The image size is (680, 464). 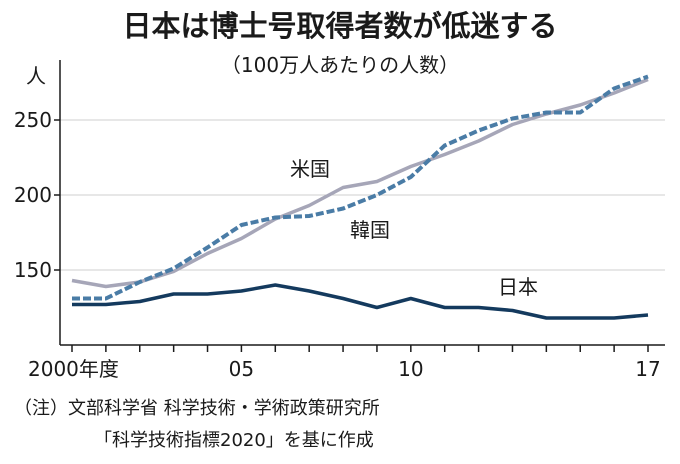 What do you see at coordinates (197, 408) in the screenshot?
I see `source-note-line1: （注）文部科学省 科学技術・学術政策研究所` at bounding box center [197, 408].